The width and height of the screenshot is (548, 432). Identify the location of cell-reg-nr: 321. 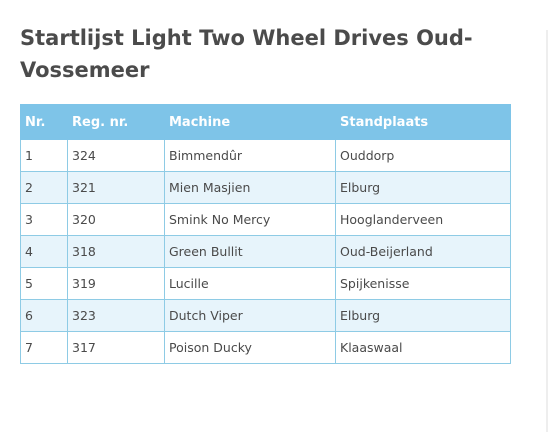
(116, 187).